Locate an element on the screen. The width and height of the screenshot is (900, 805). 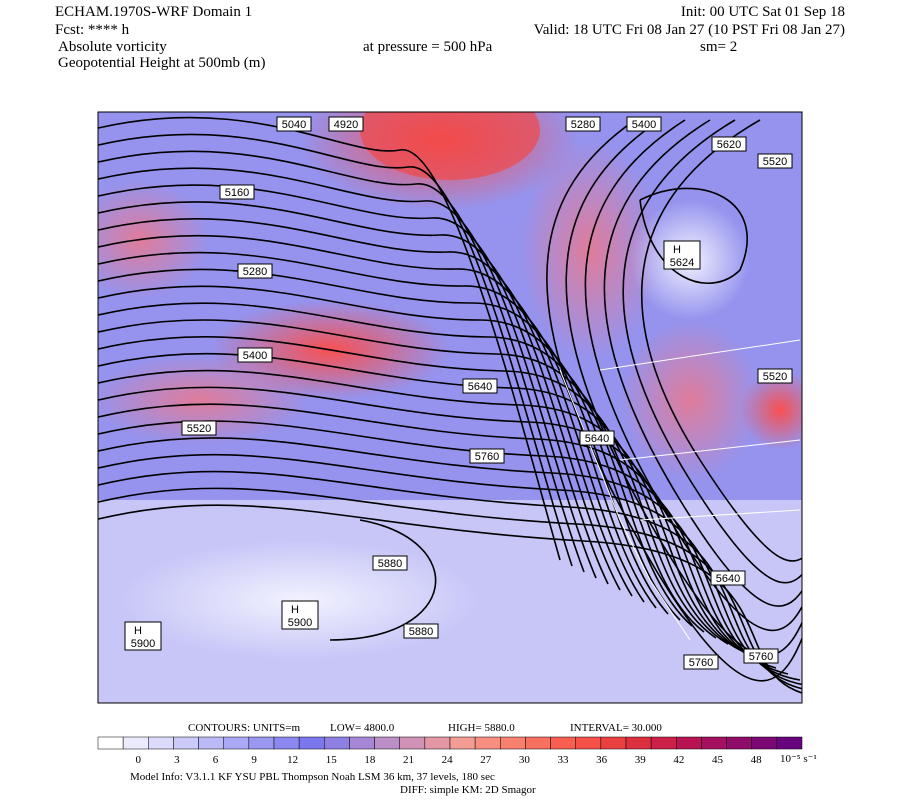
contour-label: 5160 is located at coordinates (237, 193).